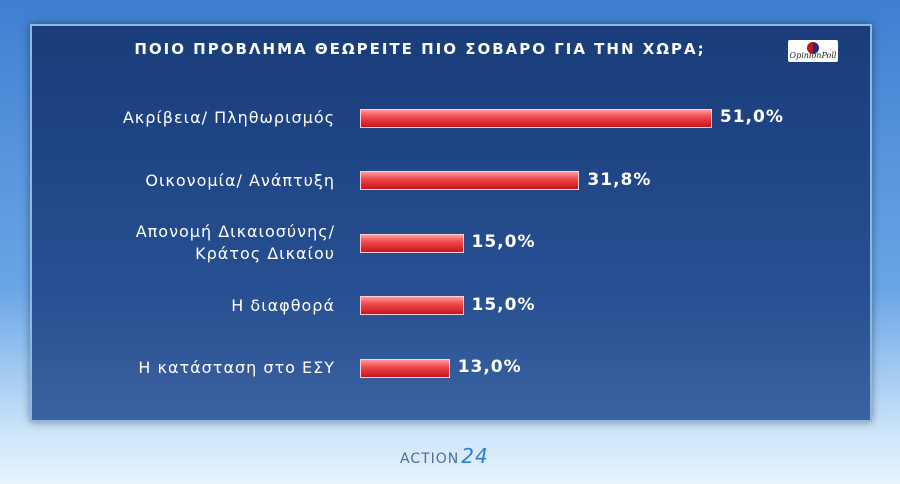 This screenshot has width=900, height=484. I want to click on channel-name: ACTION, so click(430, 459).